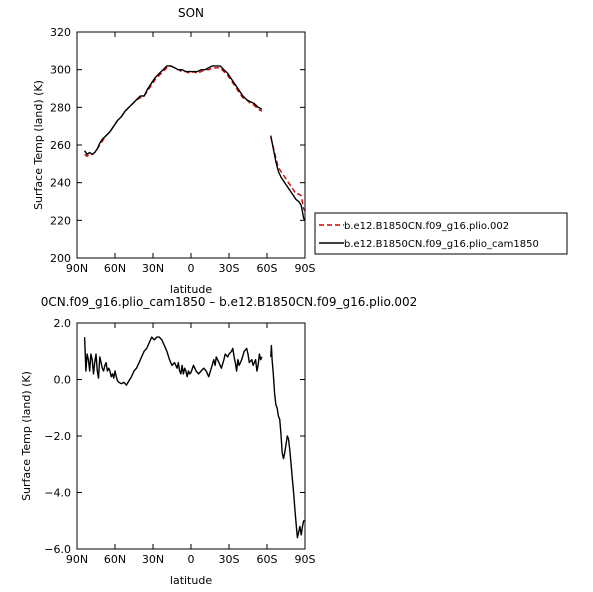 This screenshot has width=593, height=592. I want to click on top-x-axis-label: latitude, so click(191, 289).